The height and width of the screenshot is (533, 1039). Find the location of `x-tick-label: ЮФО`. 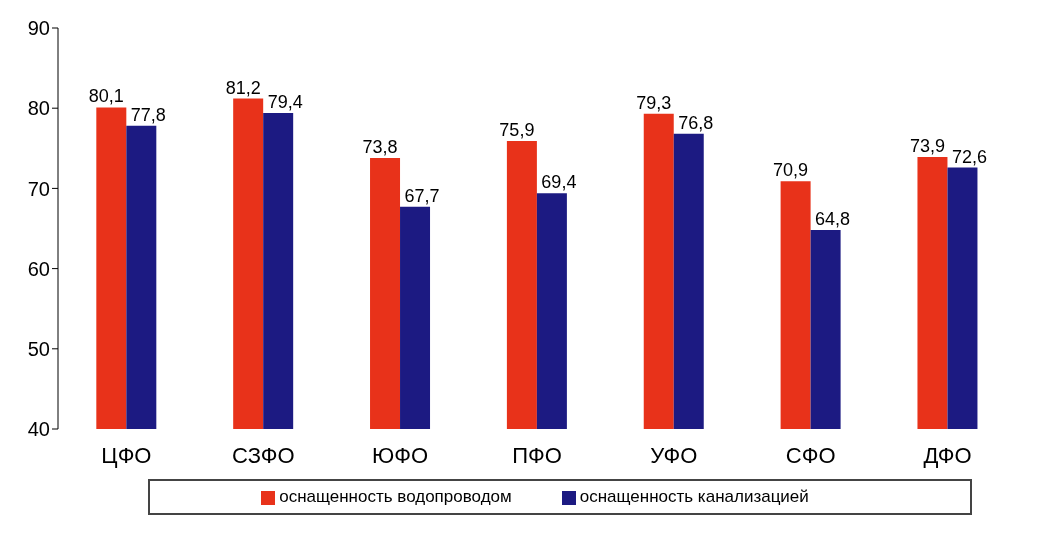

x-tick-label: ЮФО is located at coordinates (400, 455).